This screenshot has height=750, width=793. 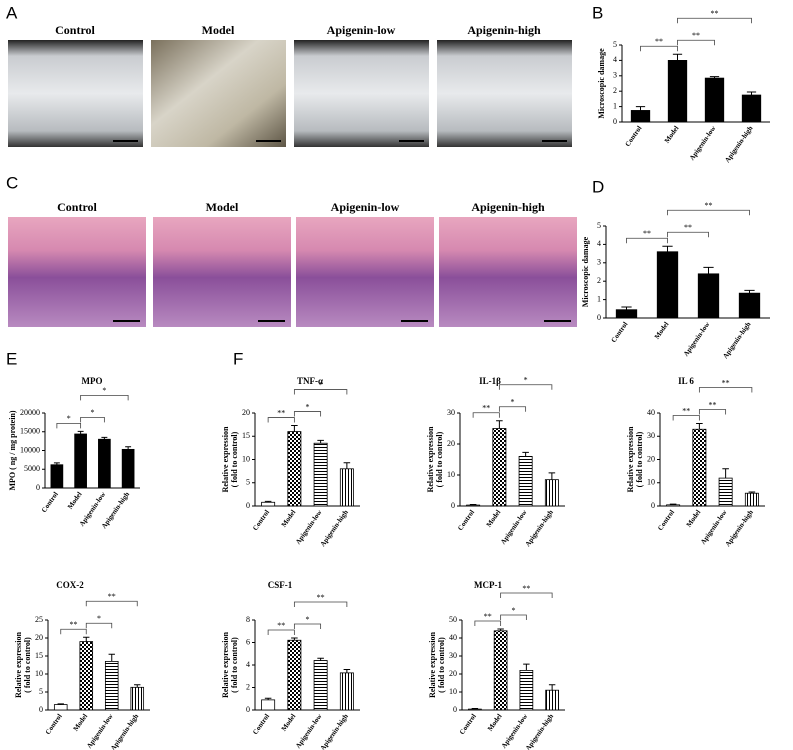 I want to click on x-tick-label: Model, so click(x=289, y=722).